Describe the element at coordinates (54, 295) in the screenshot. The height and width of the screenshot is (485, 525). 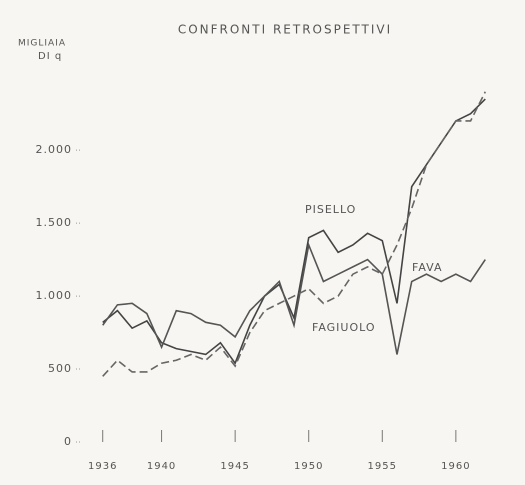
I see `y-tick-label: 1.000` at that location.